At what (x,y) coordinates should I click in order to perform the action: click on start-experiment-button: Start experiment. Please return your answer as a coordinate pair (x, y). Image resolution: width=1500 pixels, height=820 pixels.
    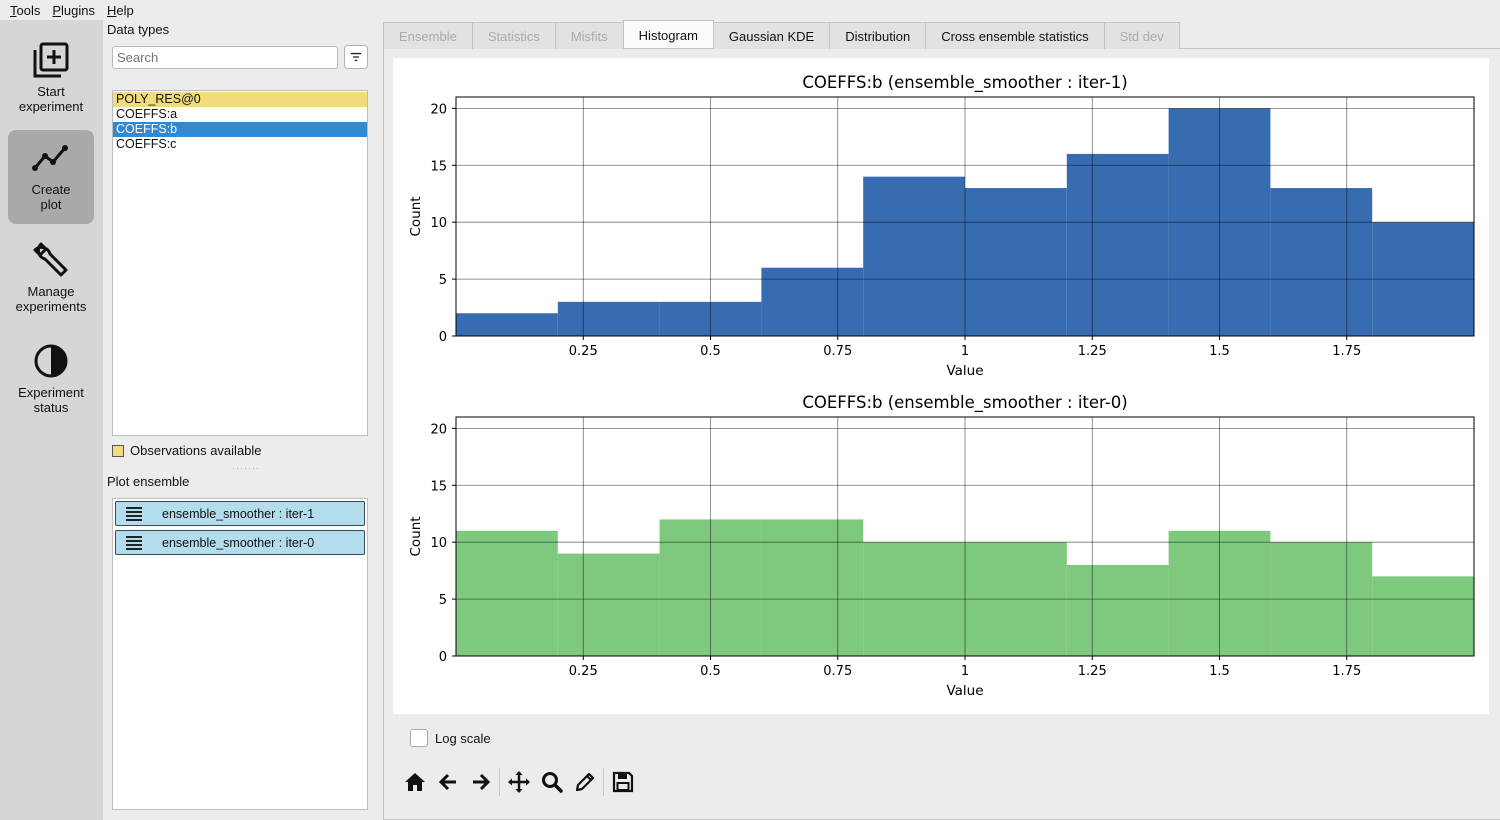
    Looking at the image, I should click on (51, 79).